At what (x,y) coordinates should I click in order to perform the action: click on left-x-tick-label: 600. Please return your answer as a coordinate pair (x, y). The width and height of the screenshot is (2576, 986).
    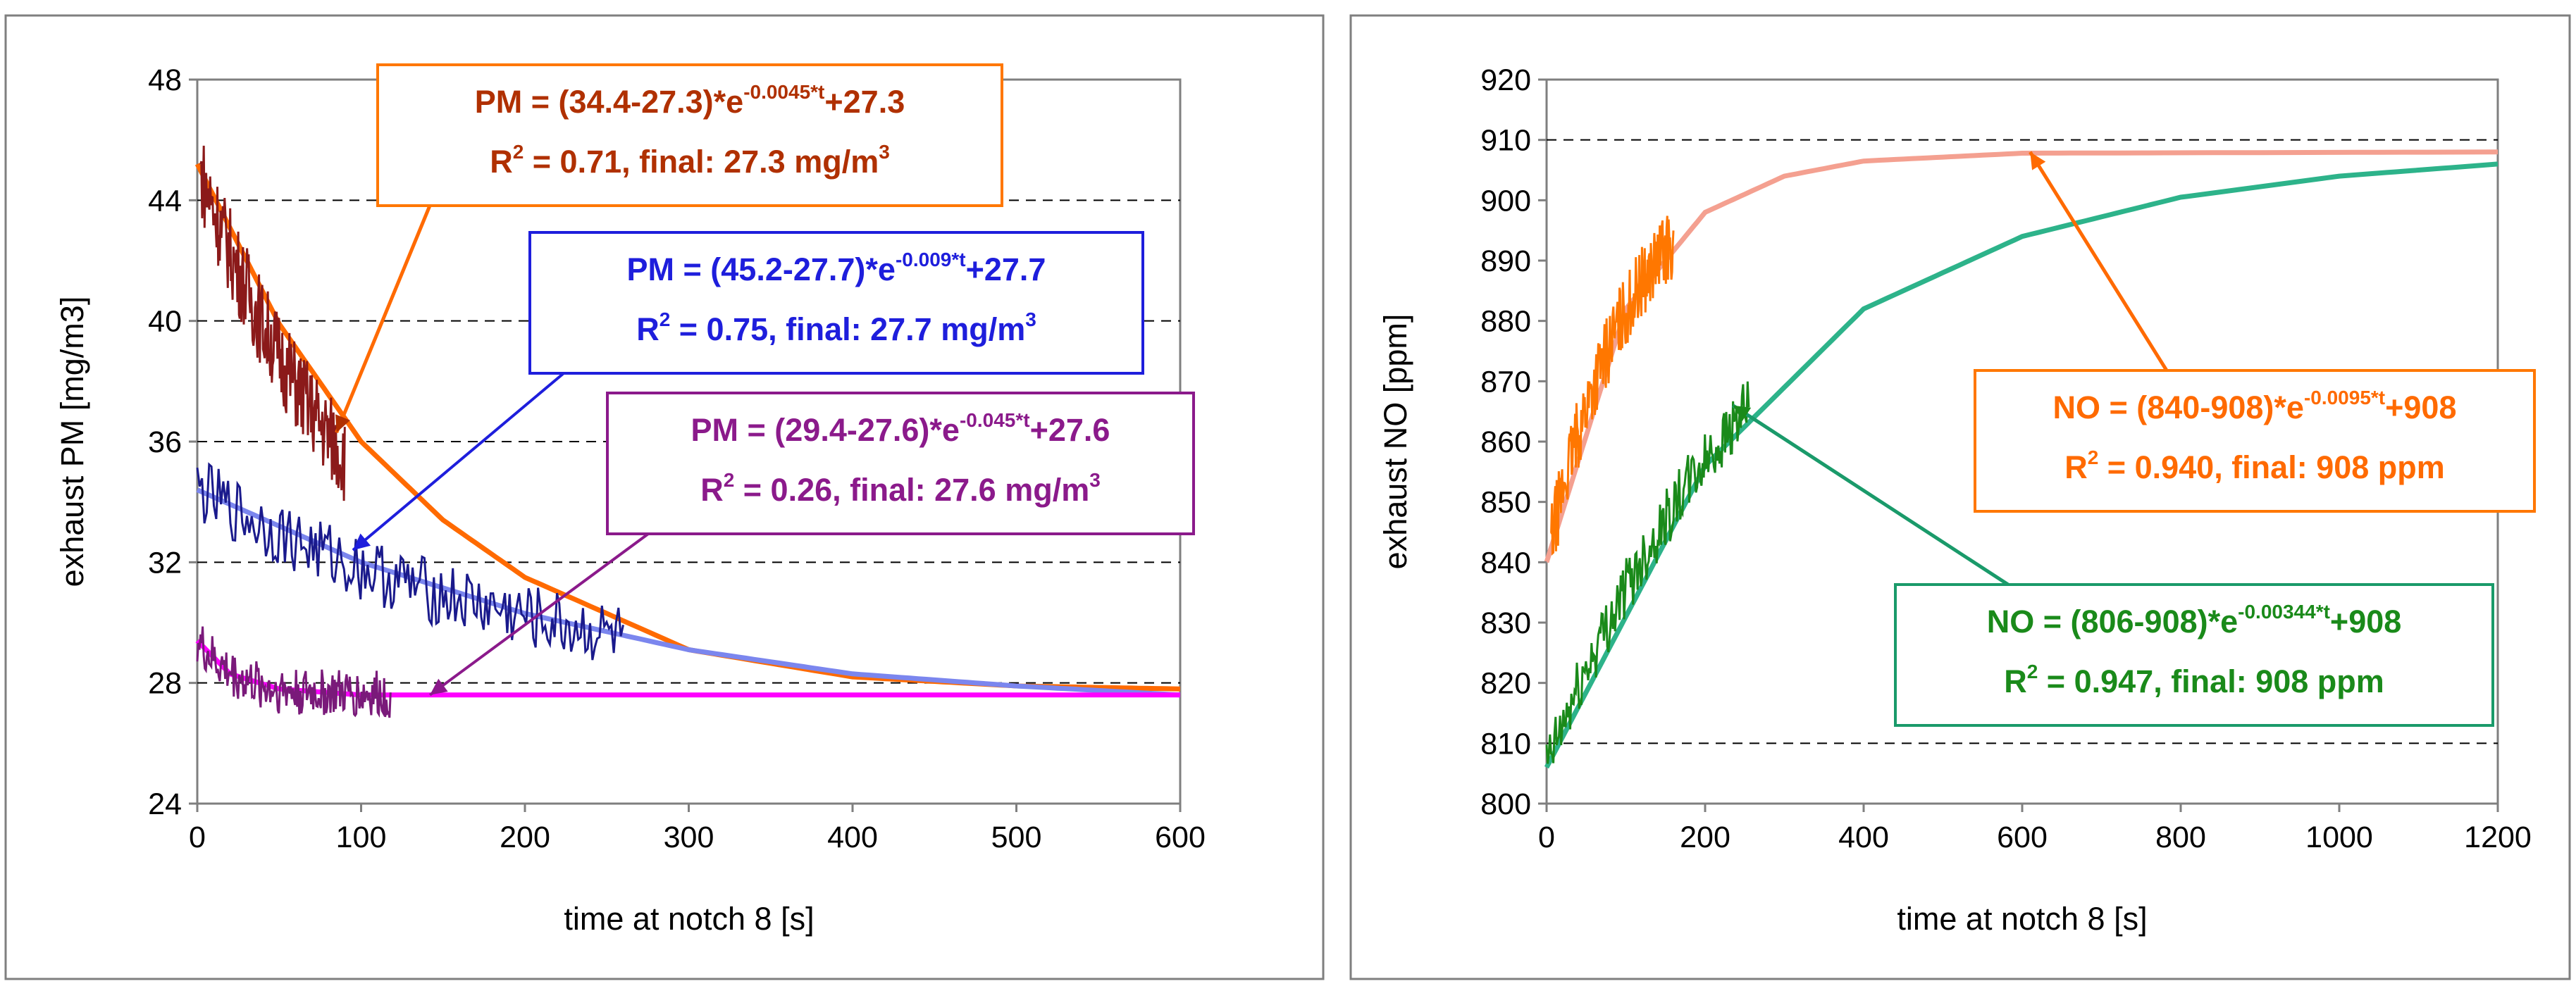
    Looking at the image, I should click on (1180, 837).